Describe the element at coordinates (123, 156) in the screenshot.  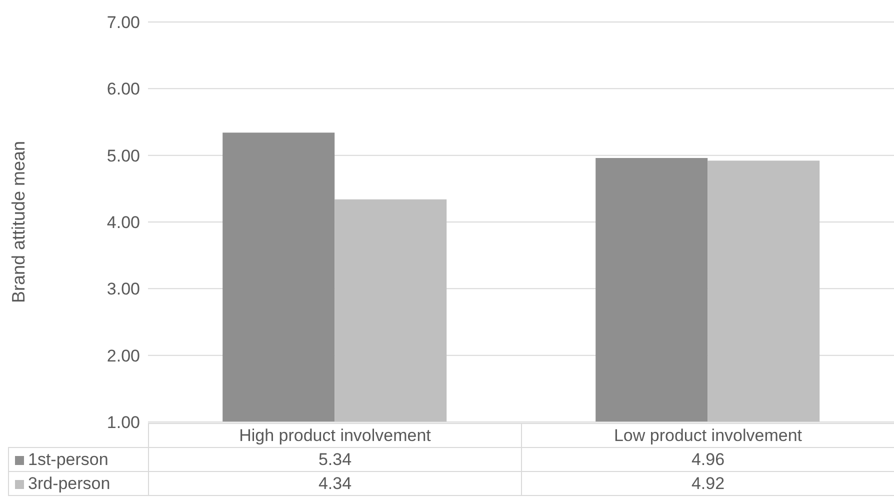
I see `y-tick-label: 5.00` at that location.